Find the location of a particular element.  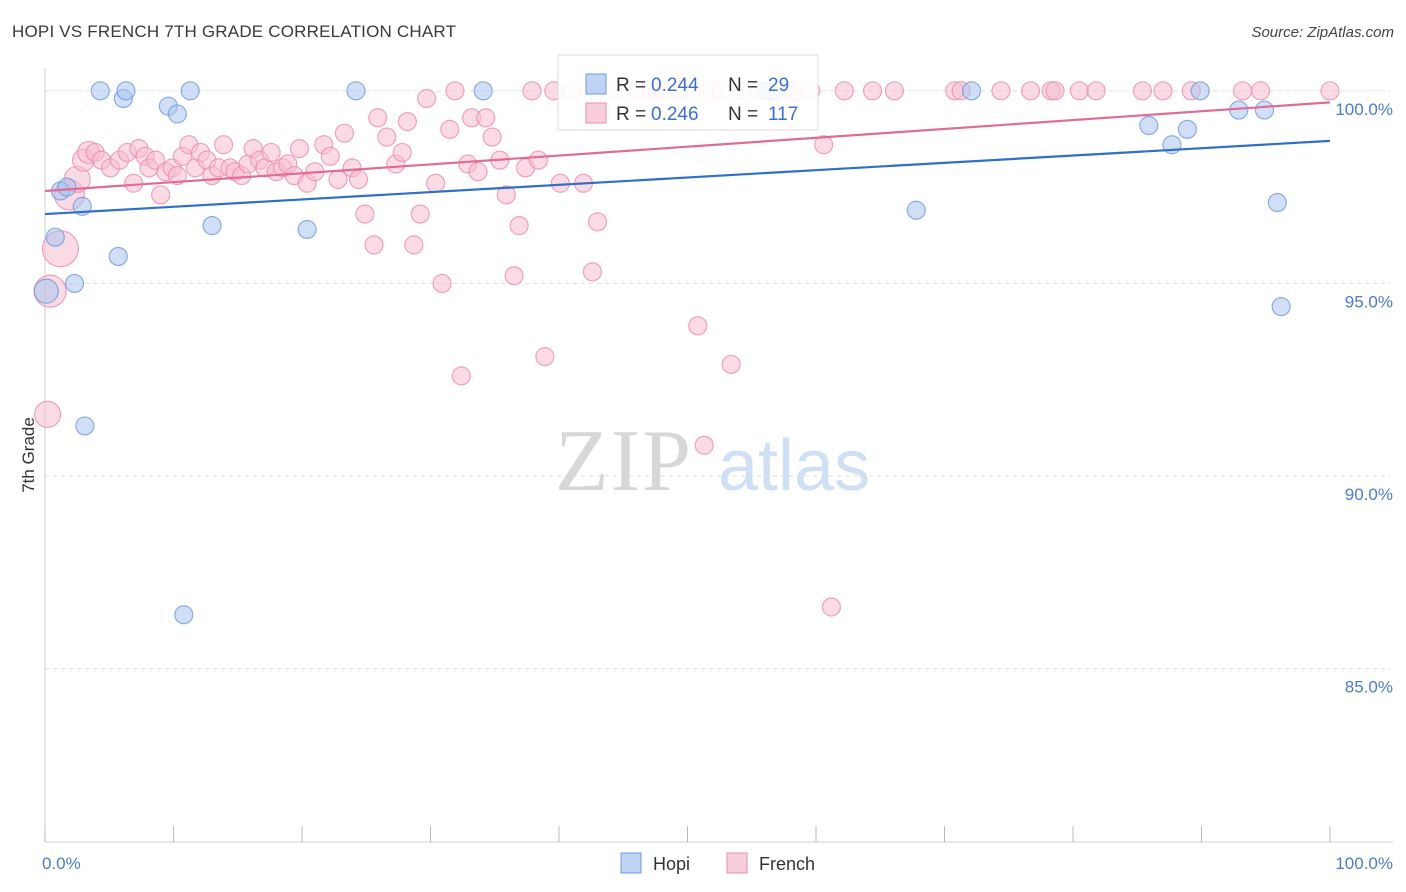

bottom-legend: Hopi French is located at coordinates (717, 863).